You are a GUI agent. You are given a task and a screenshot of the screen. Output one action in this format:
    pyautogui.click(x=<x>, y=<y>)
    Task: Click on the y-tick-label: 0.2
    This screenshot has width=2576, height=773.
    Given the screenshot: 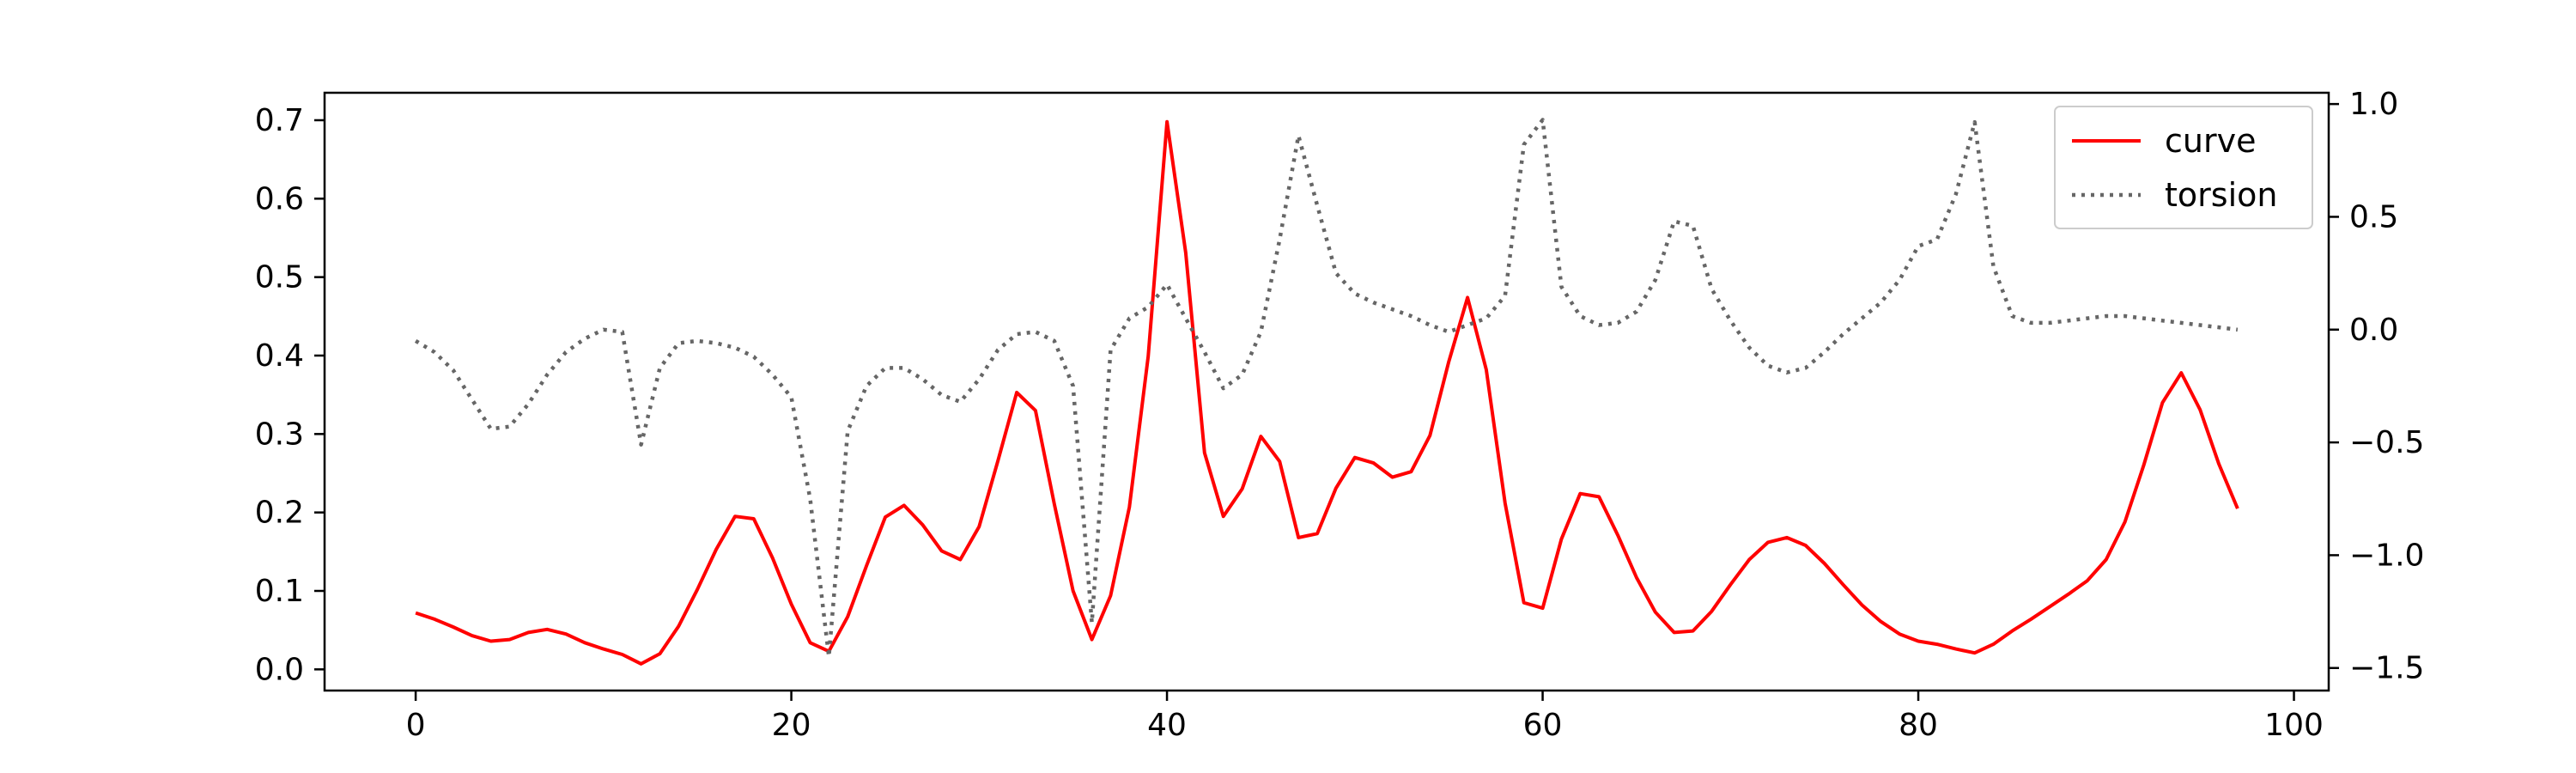 What is the action you would take?
    pyautogui.click(x=280, y=513)
    